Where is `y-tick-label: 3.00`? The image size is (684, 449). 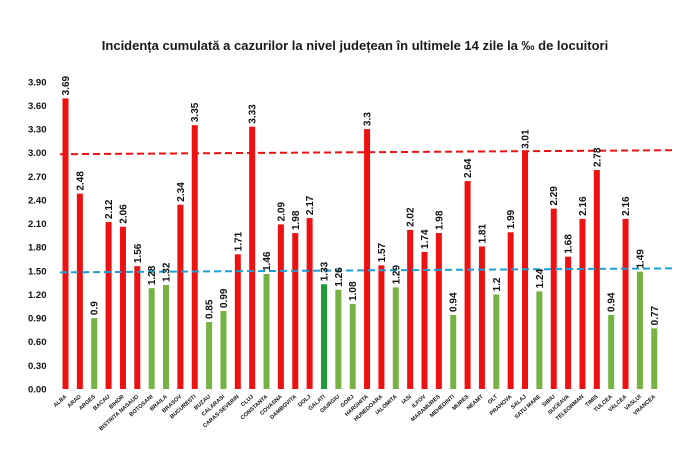
y-tick-label: 3.00 is located at coordinates (37, 153).